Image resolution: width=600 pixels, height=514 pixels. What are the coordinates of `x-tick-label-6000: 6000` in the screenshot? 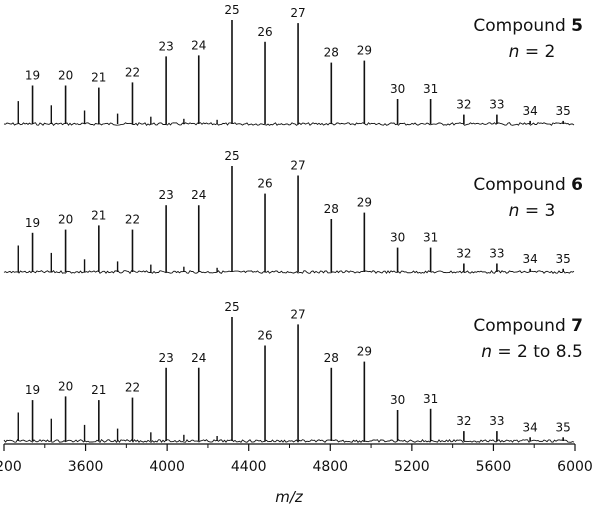 It's located at (575, 467).